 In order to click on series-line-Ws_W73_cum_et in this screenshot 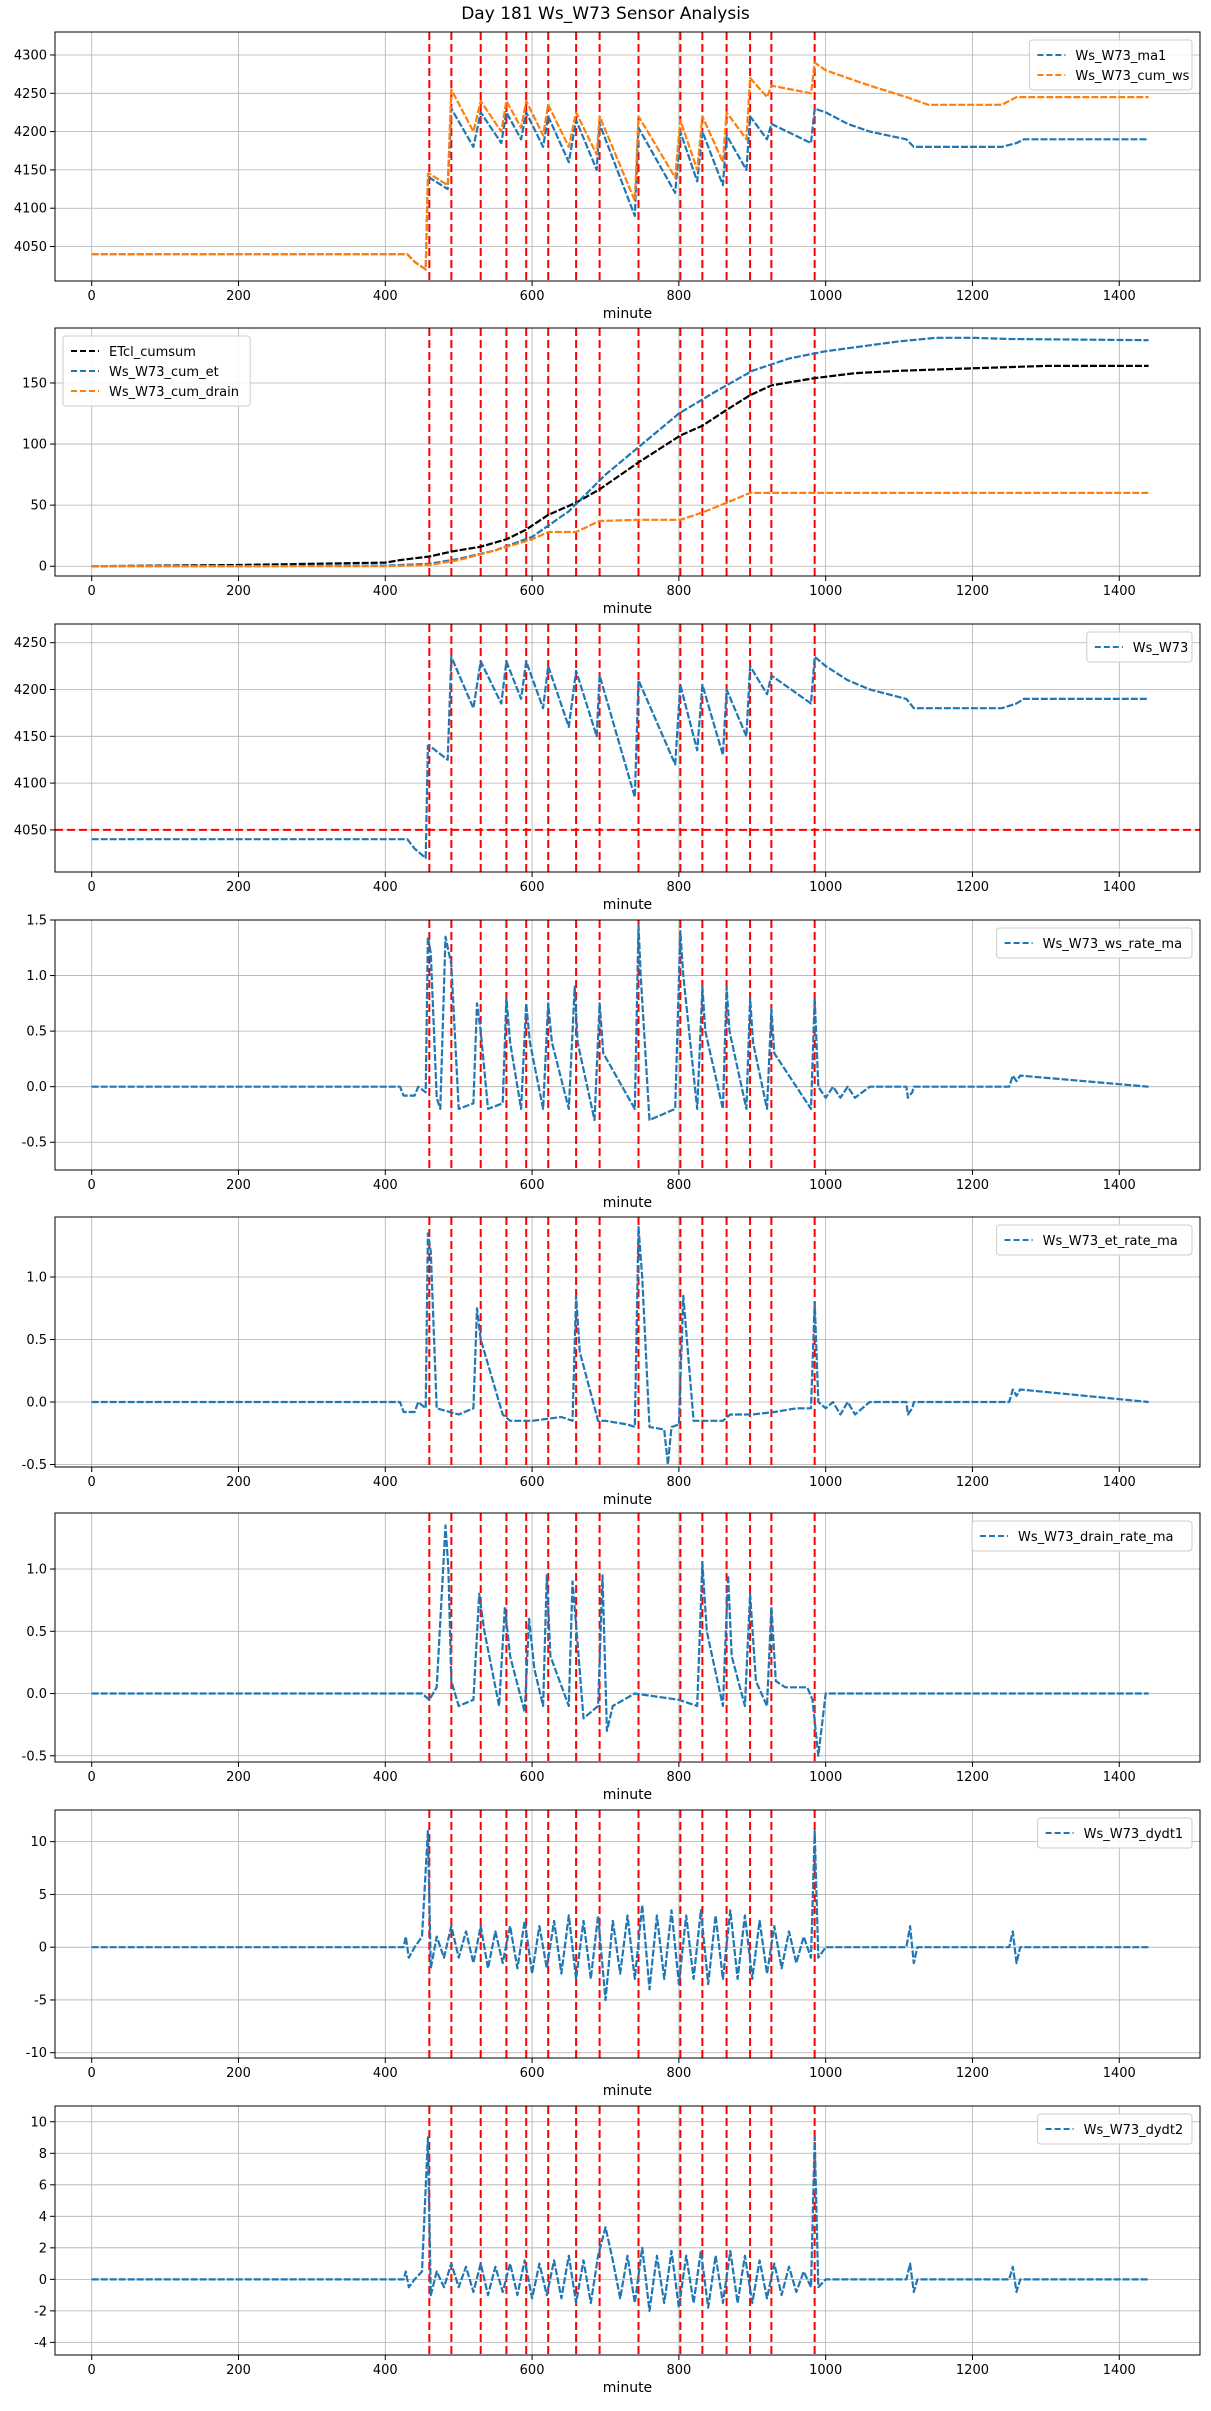, I will do `click(620, 452)`.